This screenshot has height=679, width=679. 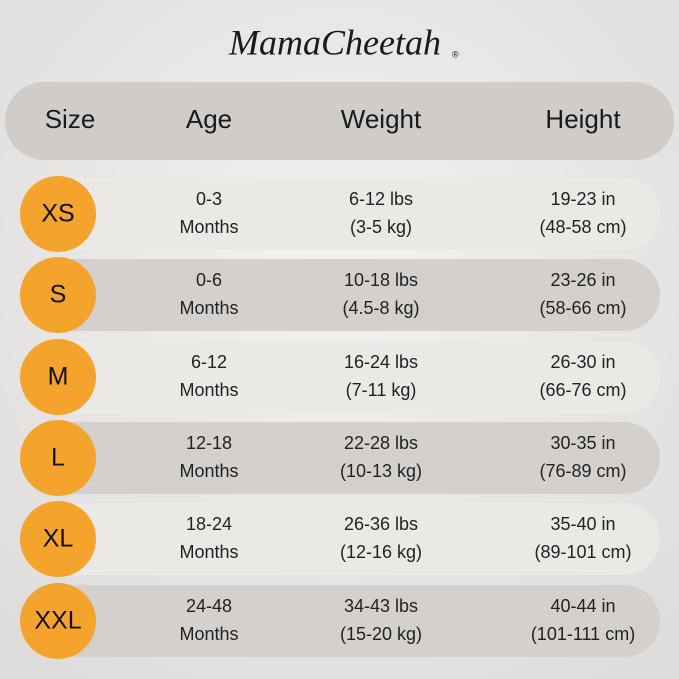 What do you see at coordinates (381, 199) in the screenshot?
I see `weight-text: 6-12 lbs` at bounding box center [381, 199].